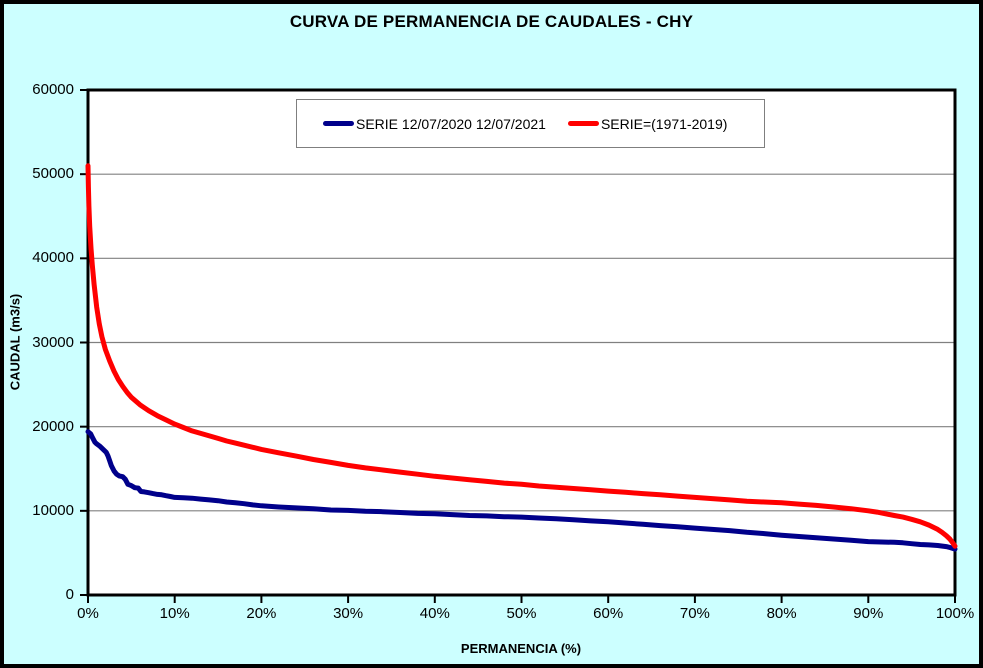 The width and height of the screenshot is (983, 668). I want to click on y-tick-label-40000: 40000, so click(53, 258).